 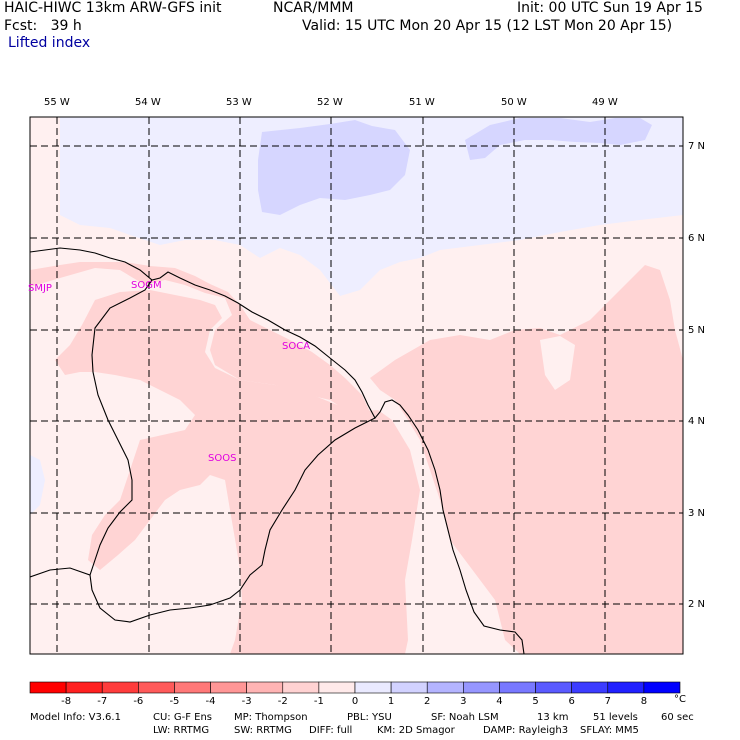 I want to click on lon-label: 55 W, so click(x=57, y=102).